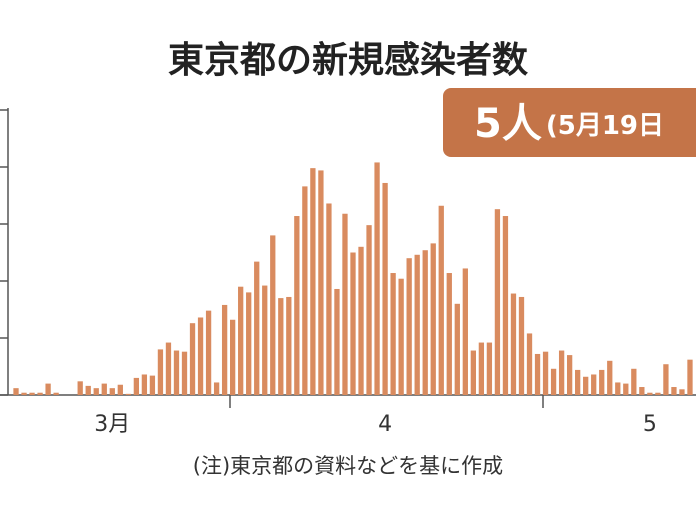  Describe the element at coordinates (508, 124) in the screenshot. I see `annotation-number: 5人` at that location.